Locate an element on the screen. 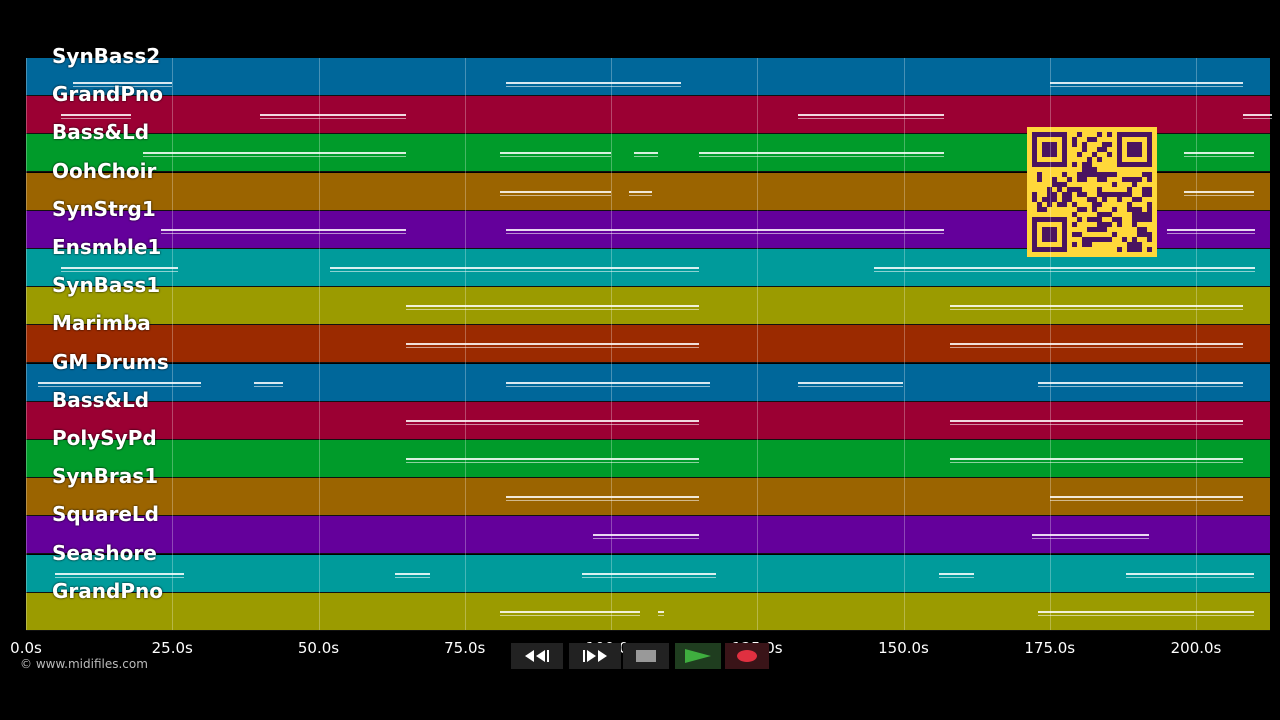 Image resolution: width=1280 pixels, height=720 pixels. time-tick-label: 200.0s is located at coordinates (1196, 648).